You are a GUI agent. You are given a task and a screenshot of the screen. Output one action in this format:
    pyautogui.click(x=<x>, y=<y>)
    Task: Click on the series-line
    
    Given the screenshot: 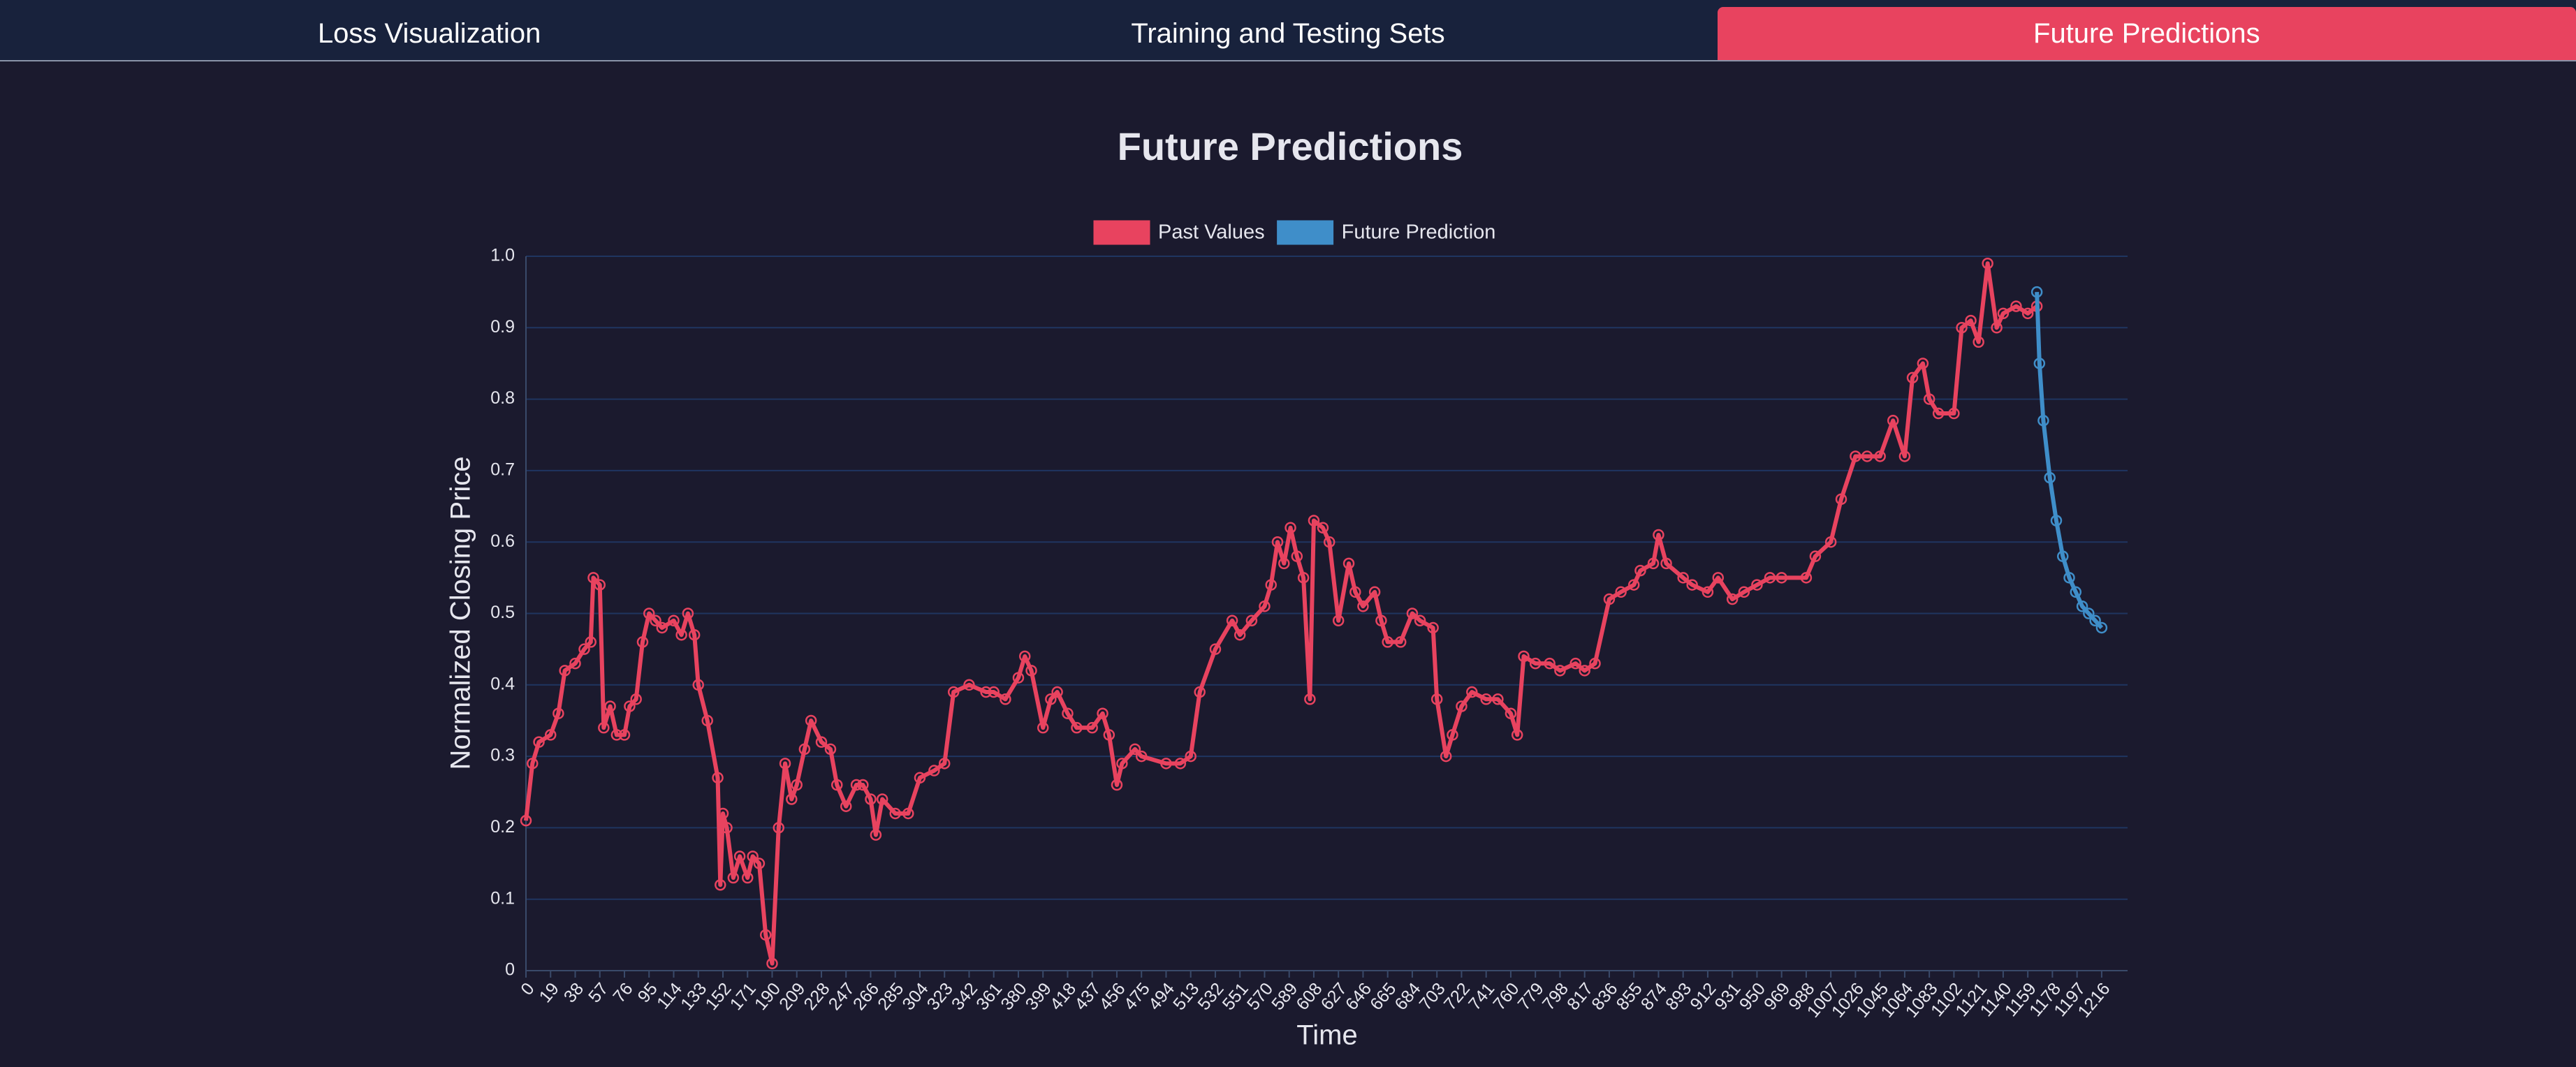 What is the action you would take?
    pyautogui.click(x=2069, y=460)
    